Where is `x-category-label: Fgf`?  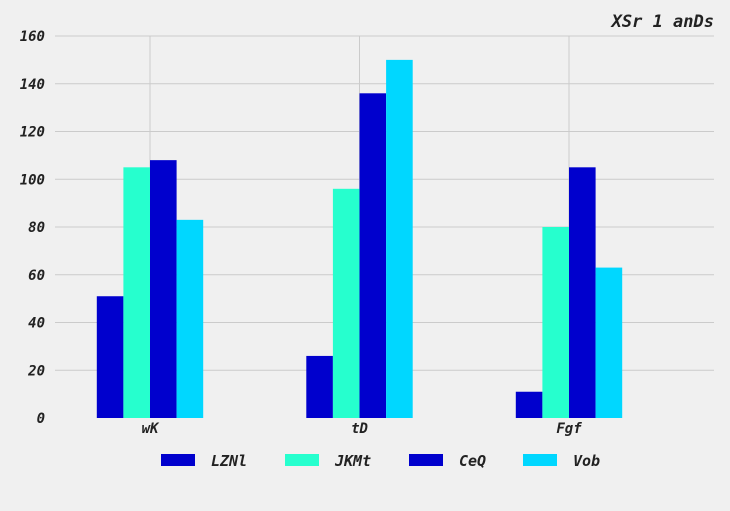
x-category-label: Fgf is located at coordinates (569, 429).